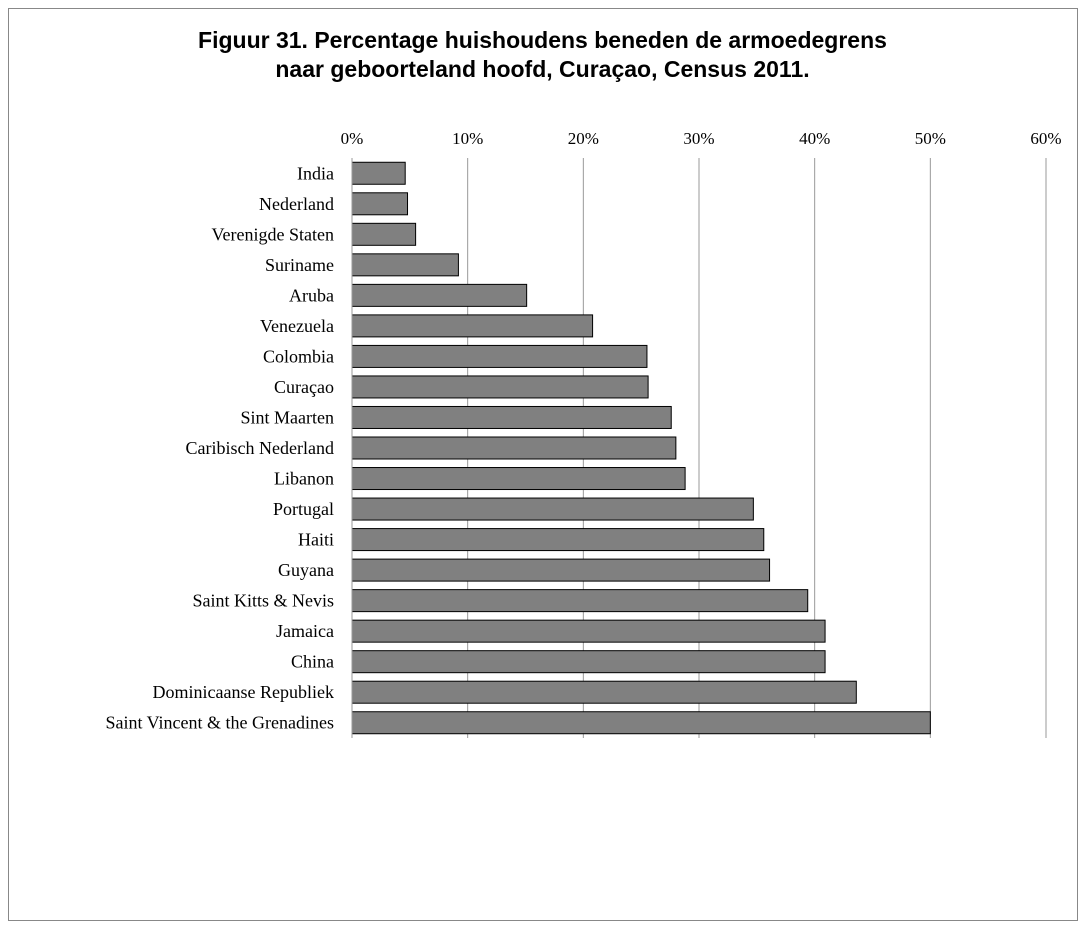 The image size is (1085, 929). I want to click on category-label: Haiti, so click(316, 540).